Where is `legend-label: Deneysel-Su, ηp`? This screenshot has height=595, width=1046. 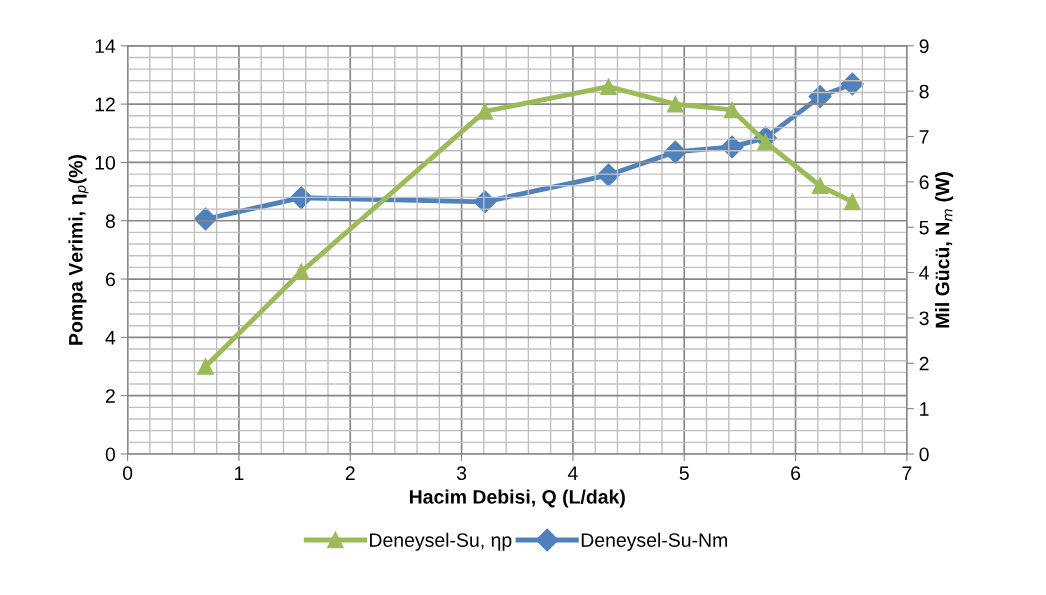
legend-label: Deneysel-Su, ηp is located at coordinates (441, 541).